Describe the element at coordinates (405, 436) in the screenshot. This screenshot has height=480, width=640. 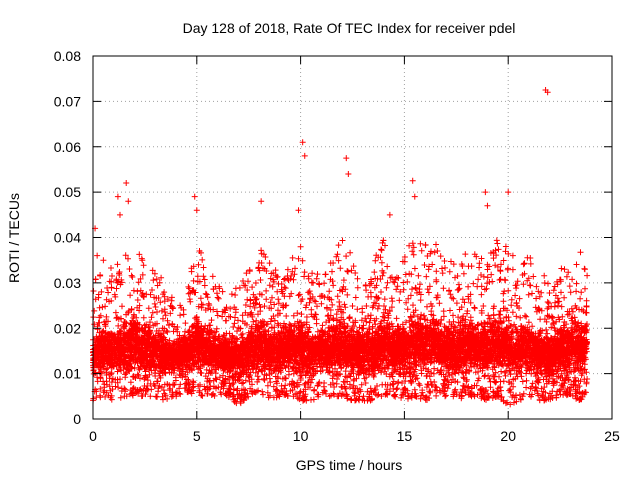
I see `x-tick-label: 15` at that location.